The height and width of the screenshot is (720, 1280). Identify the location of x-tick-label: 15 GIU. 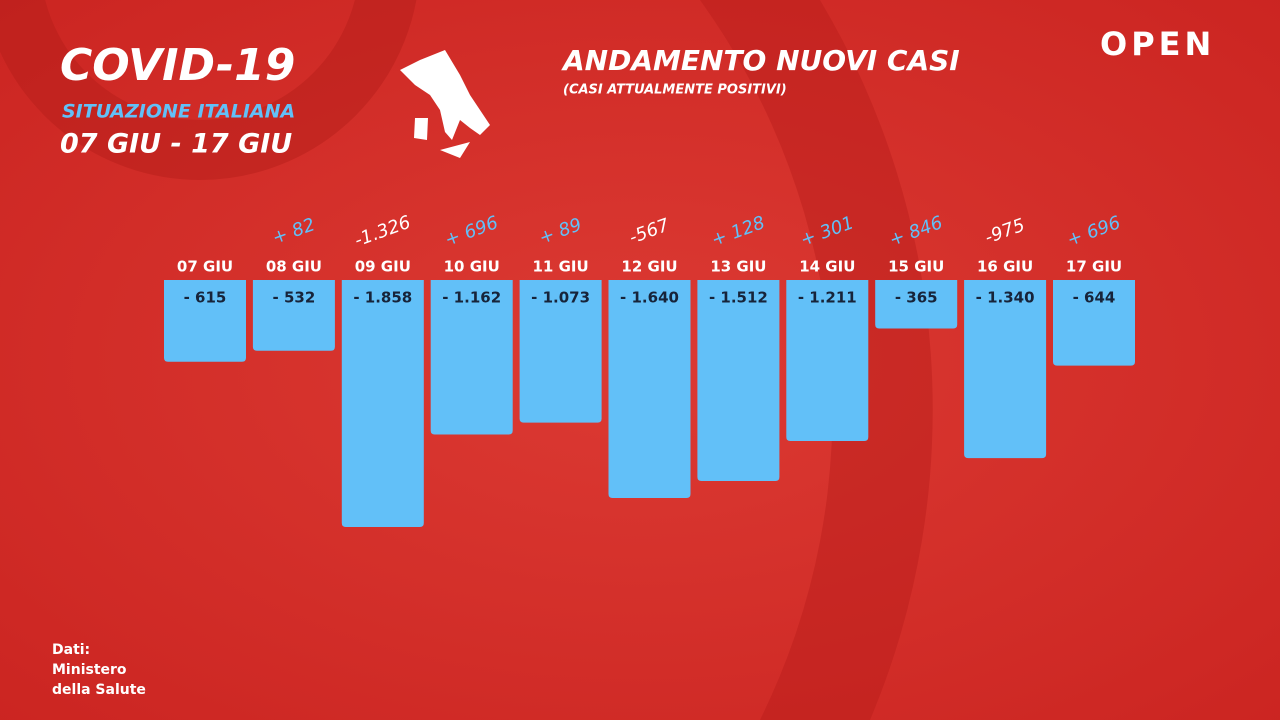
(916, 267).